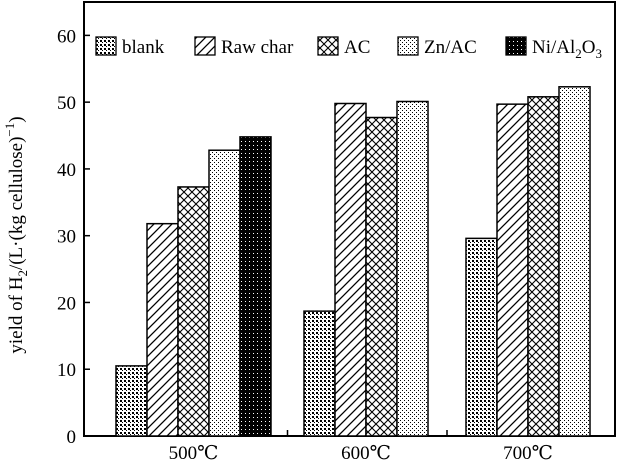  Describe the element at coordinates (516, 46) in the screenshot. I see `legend-swatch-black-dots` at that location.